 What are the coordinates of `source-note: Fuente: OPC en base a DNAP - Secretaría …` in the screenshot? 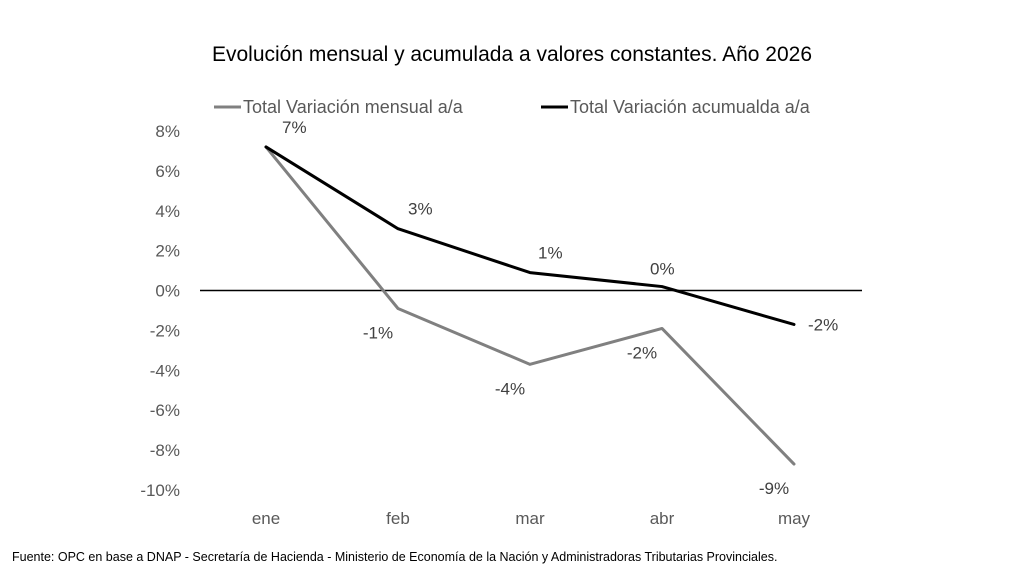 It's located at (395, 557).